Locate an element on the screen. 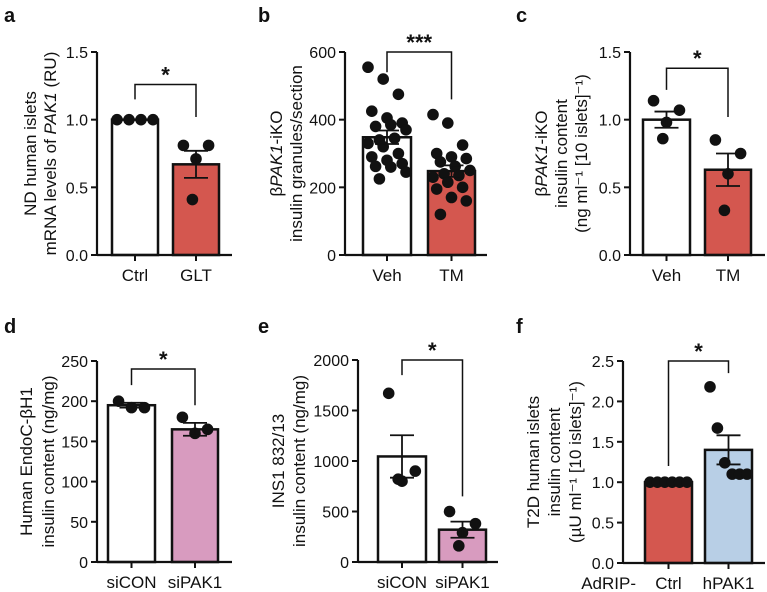 This screenshot has height=592, width=767. y-axis-label: (µU ml⁻¹ [10 islets]⁻¹) is located at coordinates (575, 462).